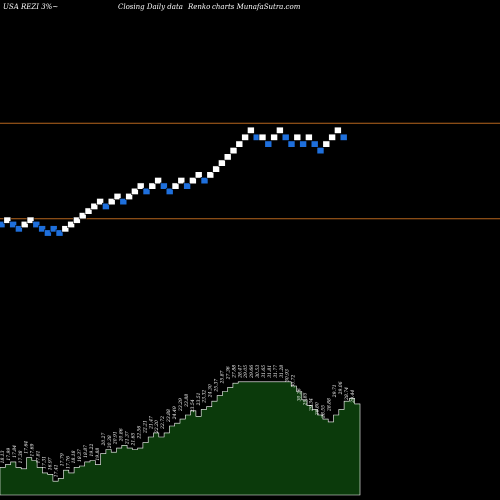 The width and height of the screenshot is (500, 500). Describe the element at coordinates (104, 439) in the screenshot. I see `price-label: 20.27` at that location.